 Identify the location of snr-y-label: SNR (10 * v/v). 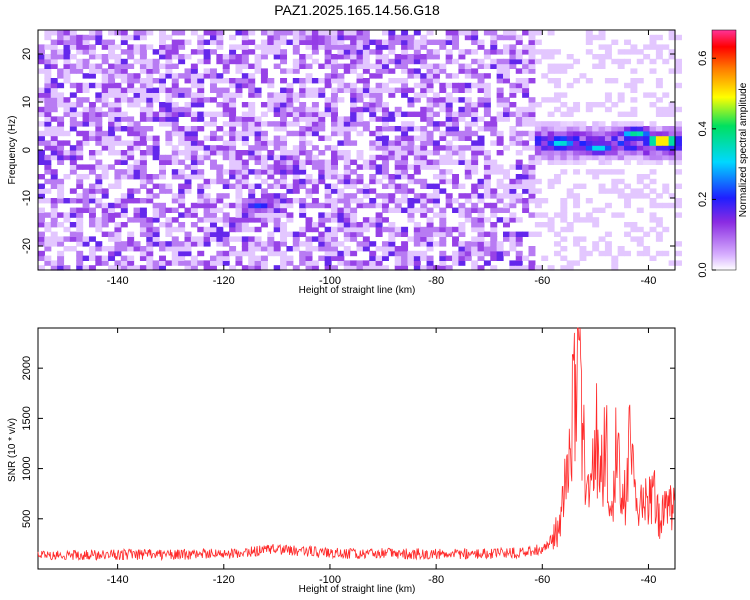
(12, 450).